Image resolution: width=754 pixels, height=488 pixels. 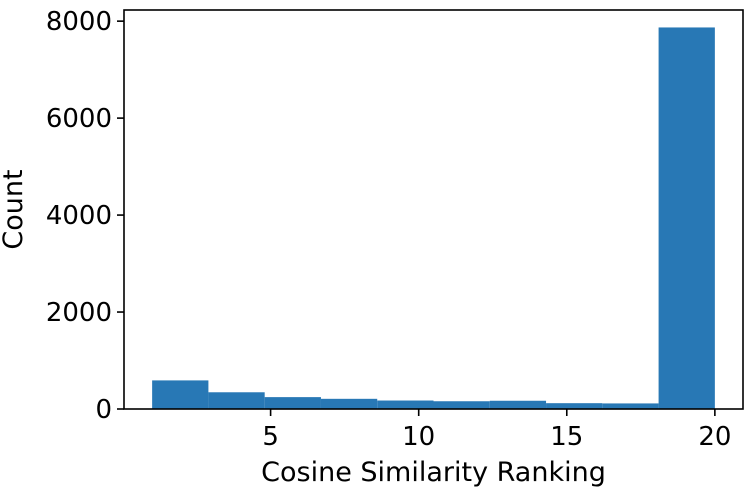 What do you see at coordinates (270, 437) in the screenshot?
I see `x-tick-label: 5` at bounding box center [270, 437].